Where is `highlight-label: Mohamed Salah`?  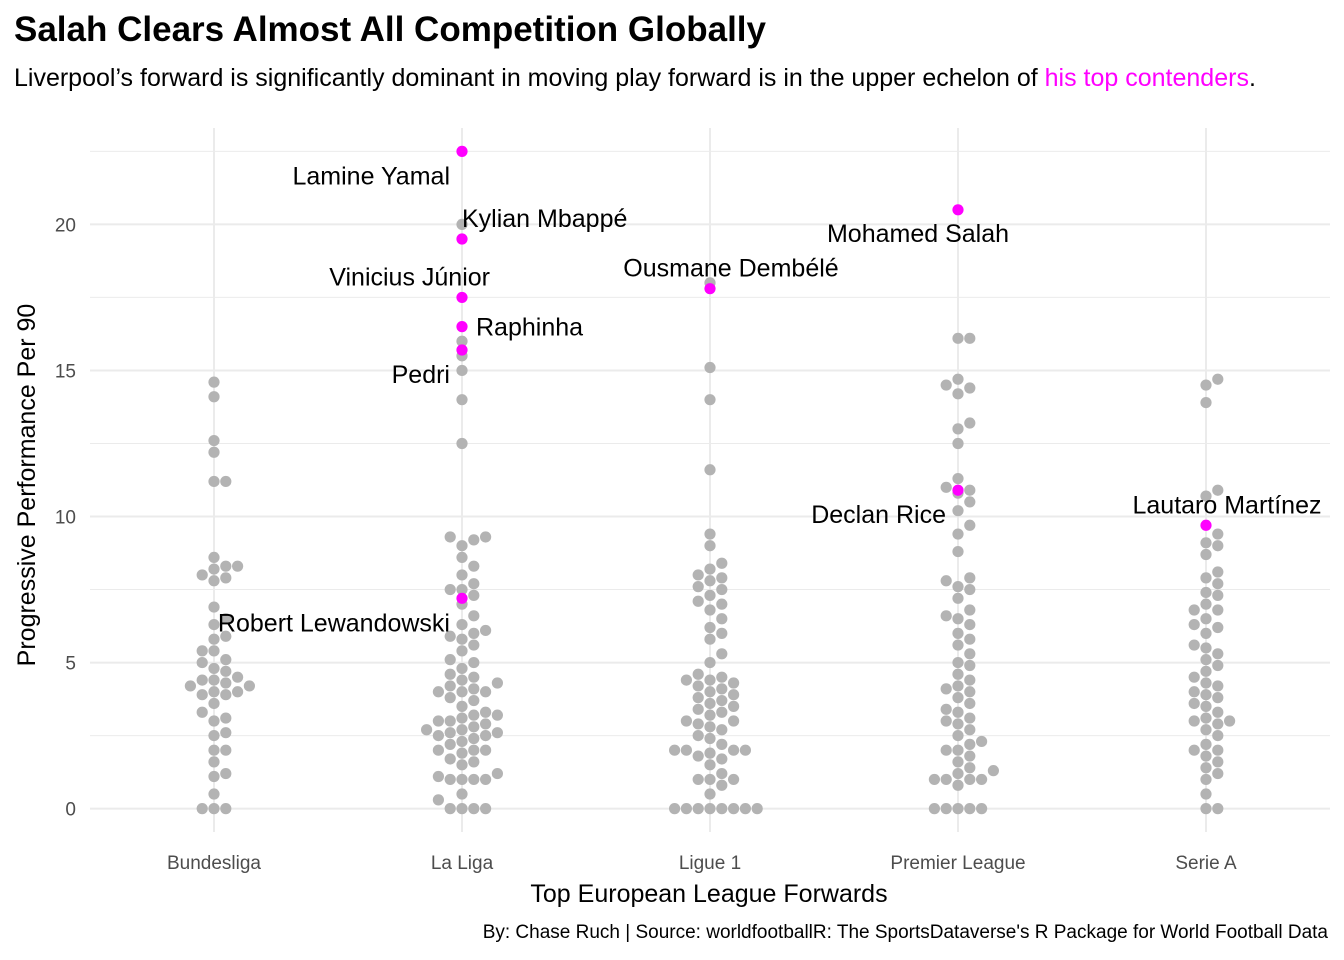
highlight-label: Mohamed Salah is located at coordinates (918, 234).